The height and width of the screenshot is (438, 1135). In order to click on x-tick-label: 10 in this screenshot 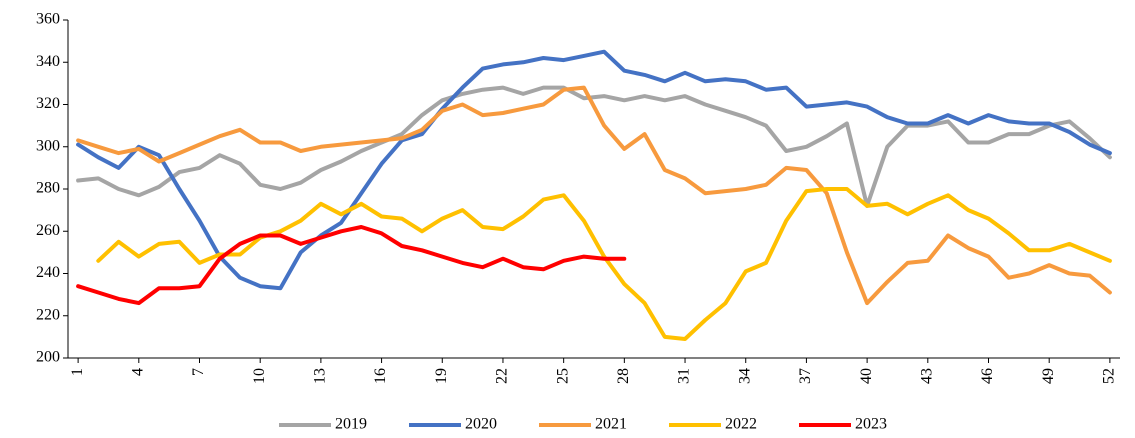, I will do `click(259, 376)`.